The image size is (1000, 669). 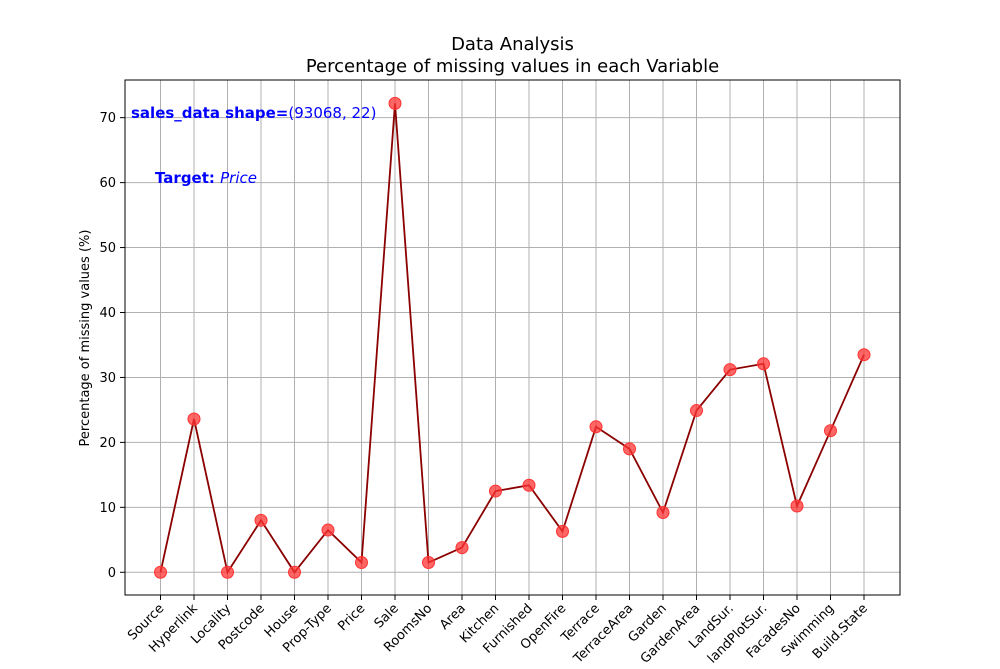 I want to click on y-tick-label: 20, so click(x=107, y=443).